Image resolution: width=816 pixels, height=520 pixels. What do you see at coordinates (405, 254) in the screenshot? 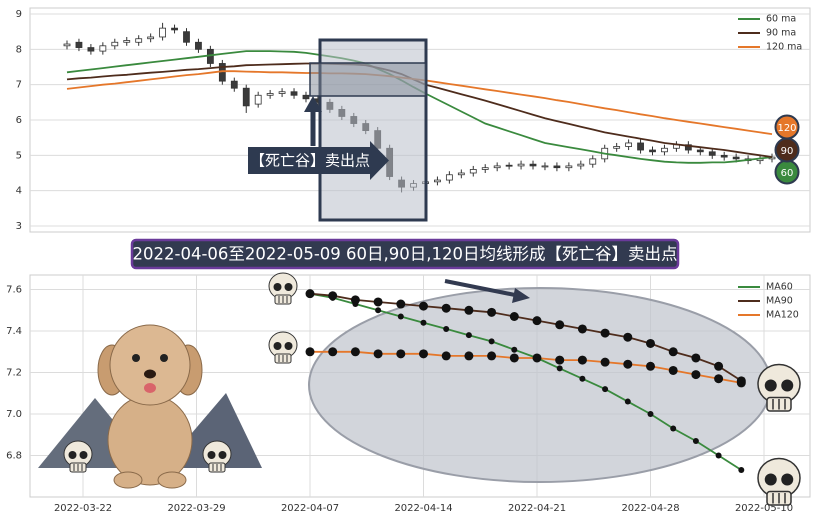
I see `banner` at bounding box center [405, 254].